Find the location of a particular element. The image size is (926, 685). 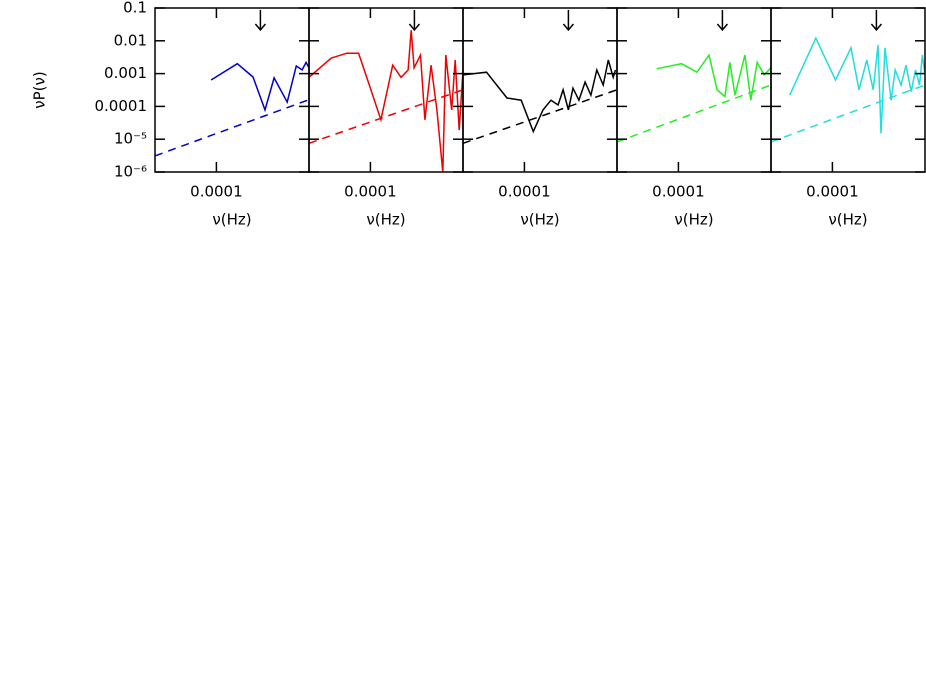

y-tick-label: 0.1 is located at coordinates (135, 8).